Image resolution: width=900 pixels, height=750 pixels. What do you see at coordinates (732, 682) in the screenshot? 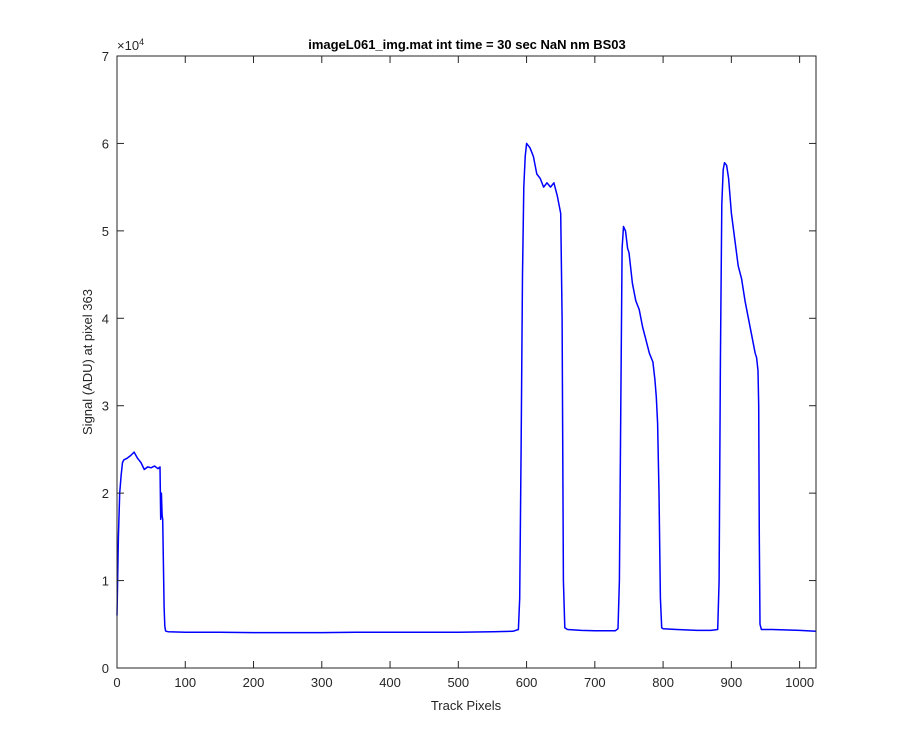
I see `x-tick-label: 900` at bounding box center [732, 682].